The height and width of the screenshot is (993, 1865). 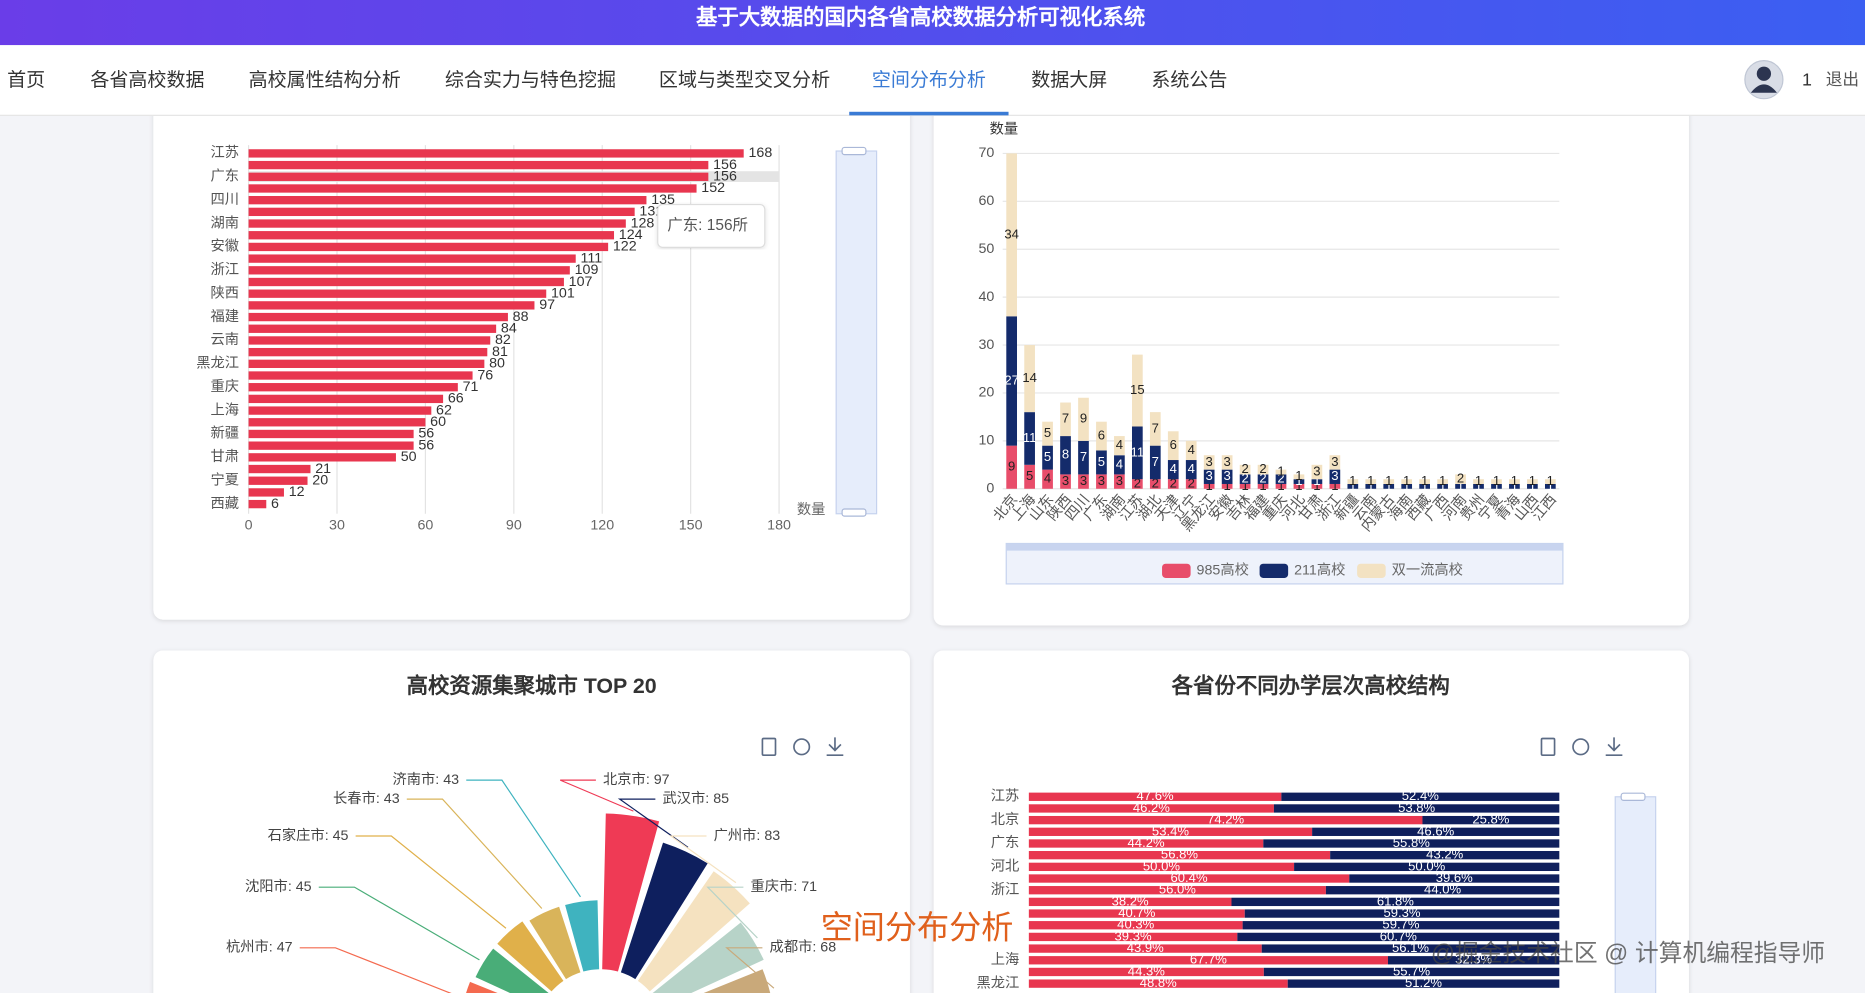 I want to click on zoom-bar, so click(x=1284, y=547).